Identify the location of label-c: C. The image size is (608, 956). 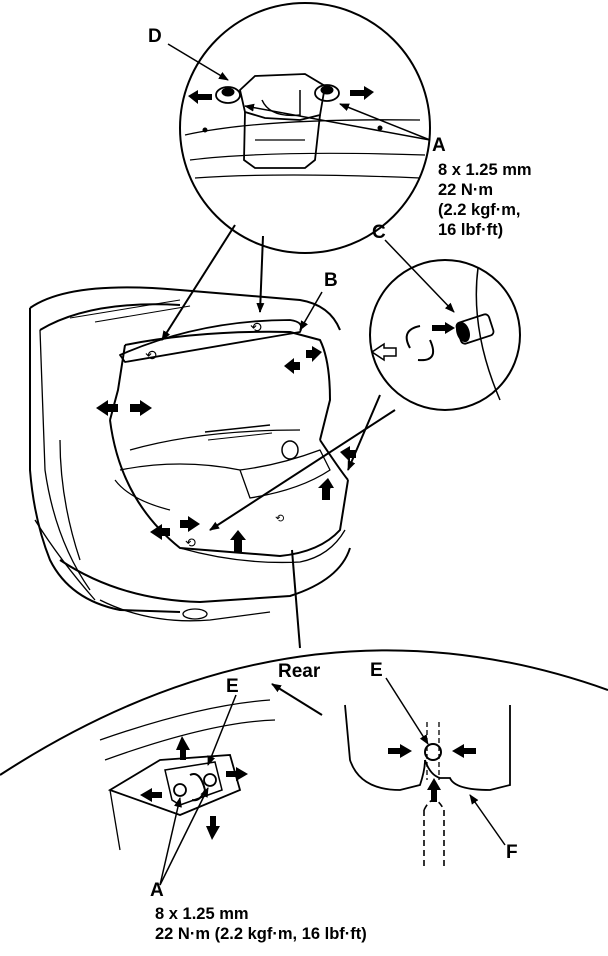
(379, 232).